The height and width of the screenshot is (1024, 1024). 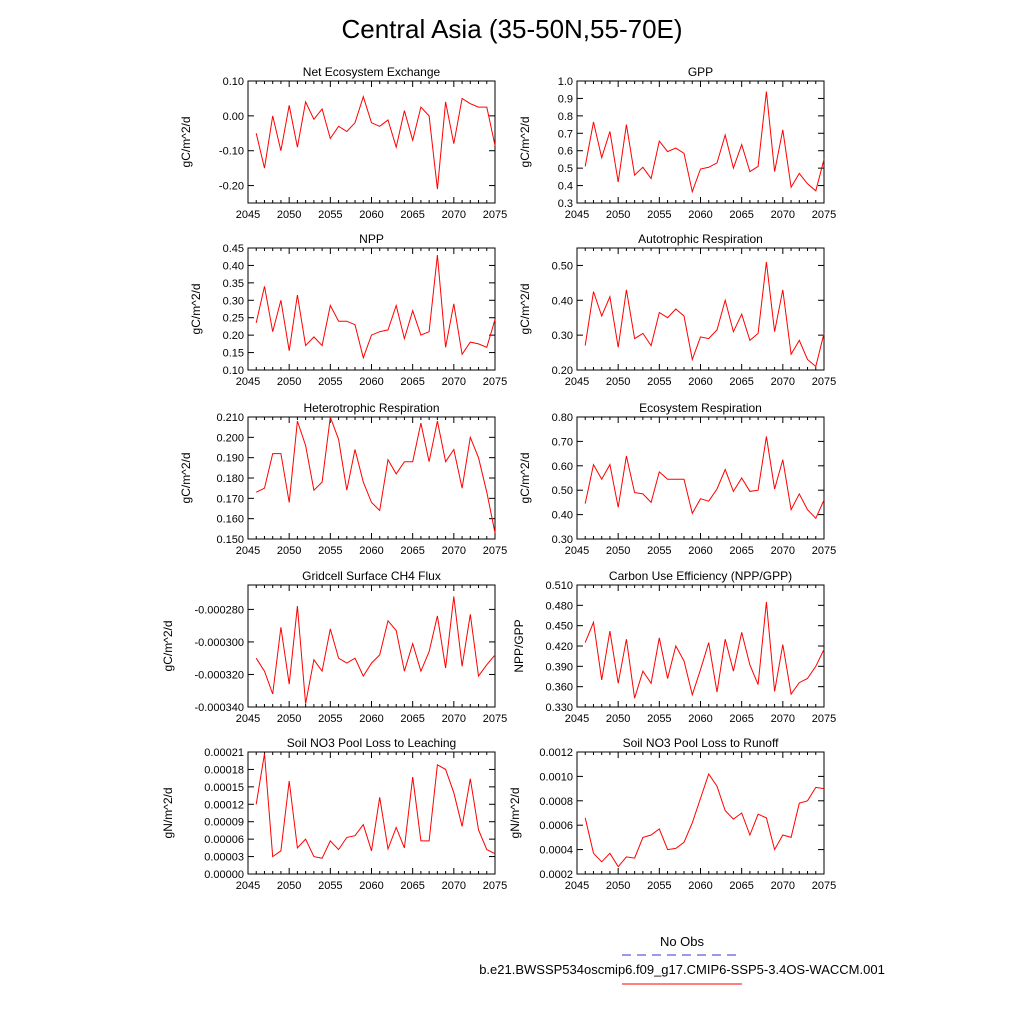 I want to click on y-tick-label: 0.190, so click(x=230, y=459).